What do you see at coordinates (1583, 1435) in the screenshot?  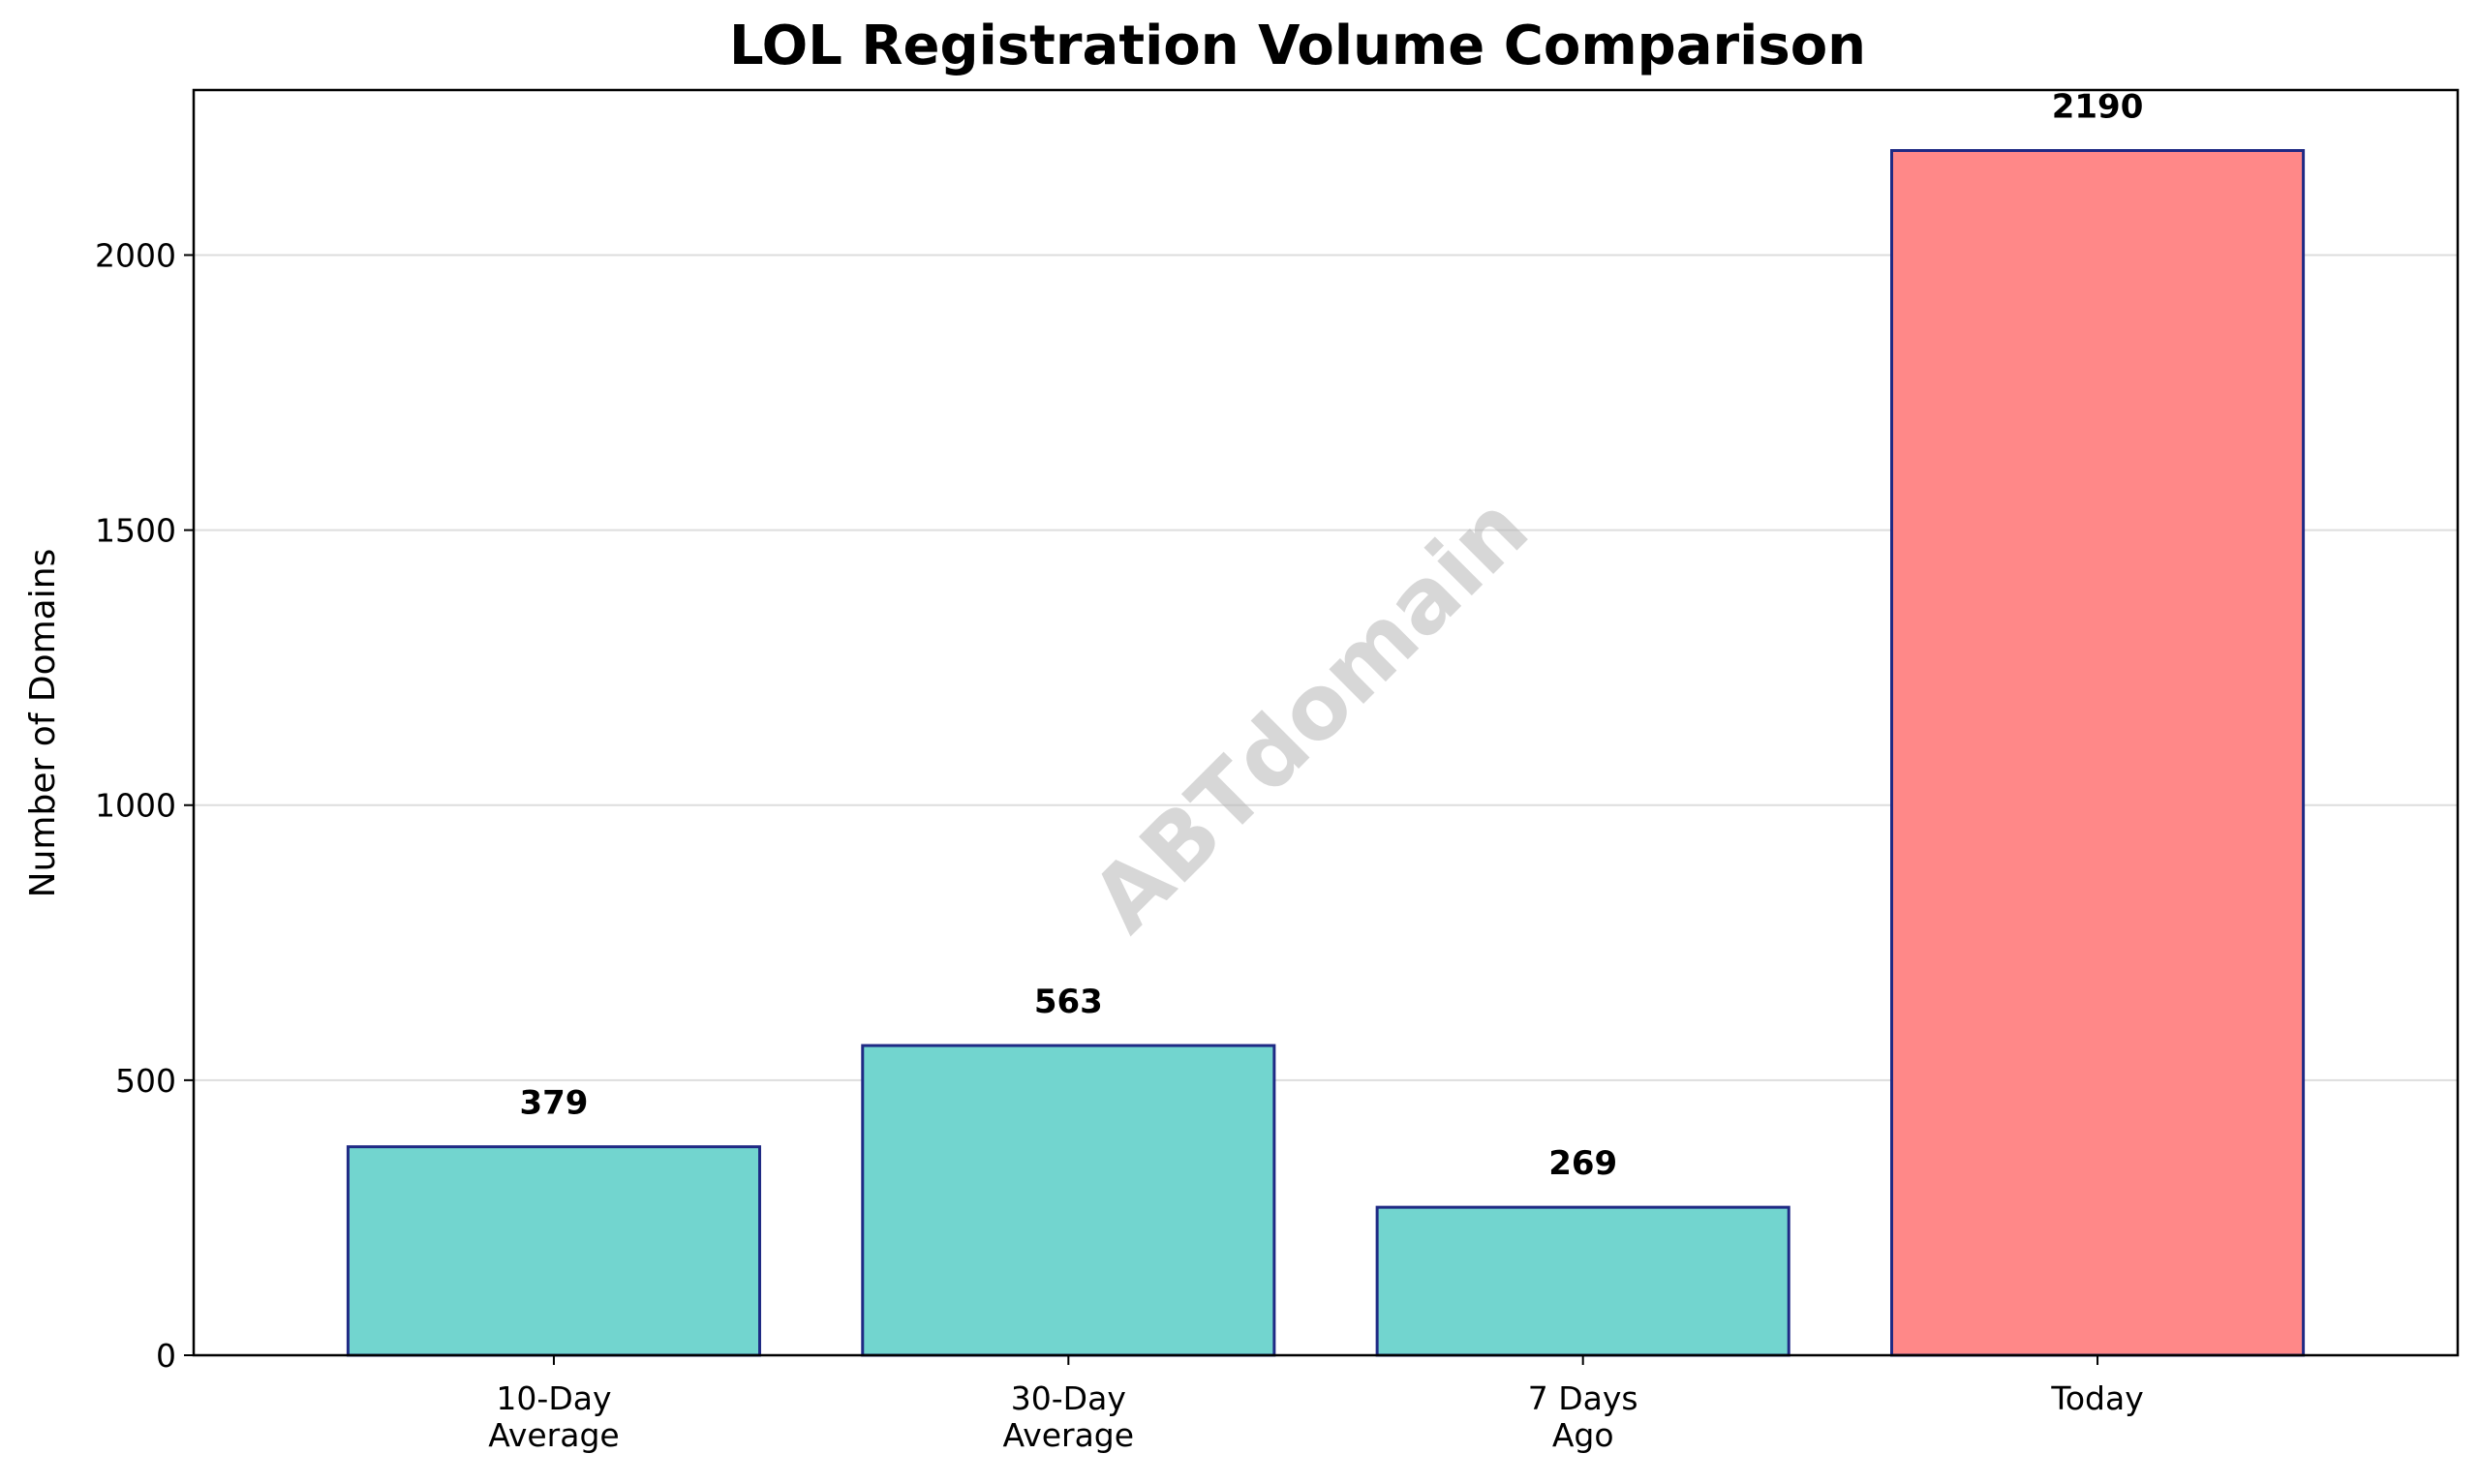 I see `x-tick-label: Ago` at bounding box center [1583, 1435].